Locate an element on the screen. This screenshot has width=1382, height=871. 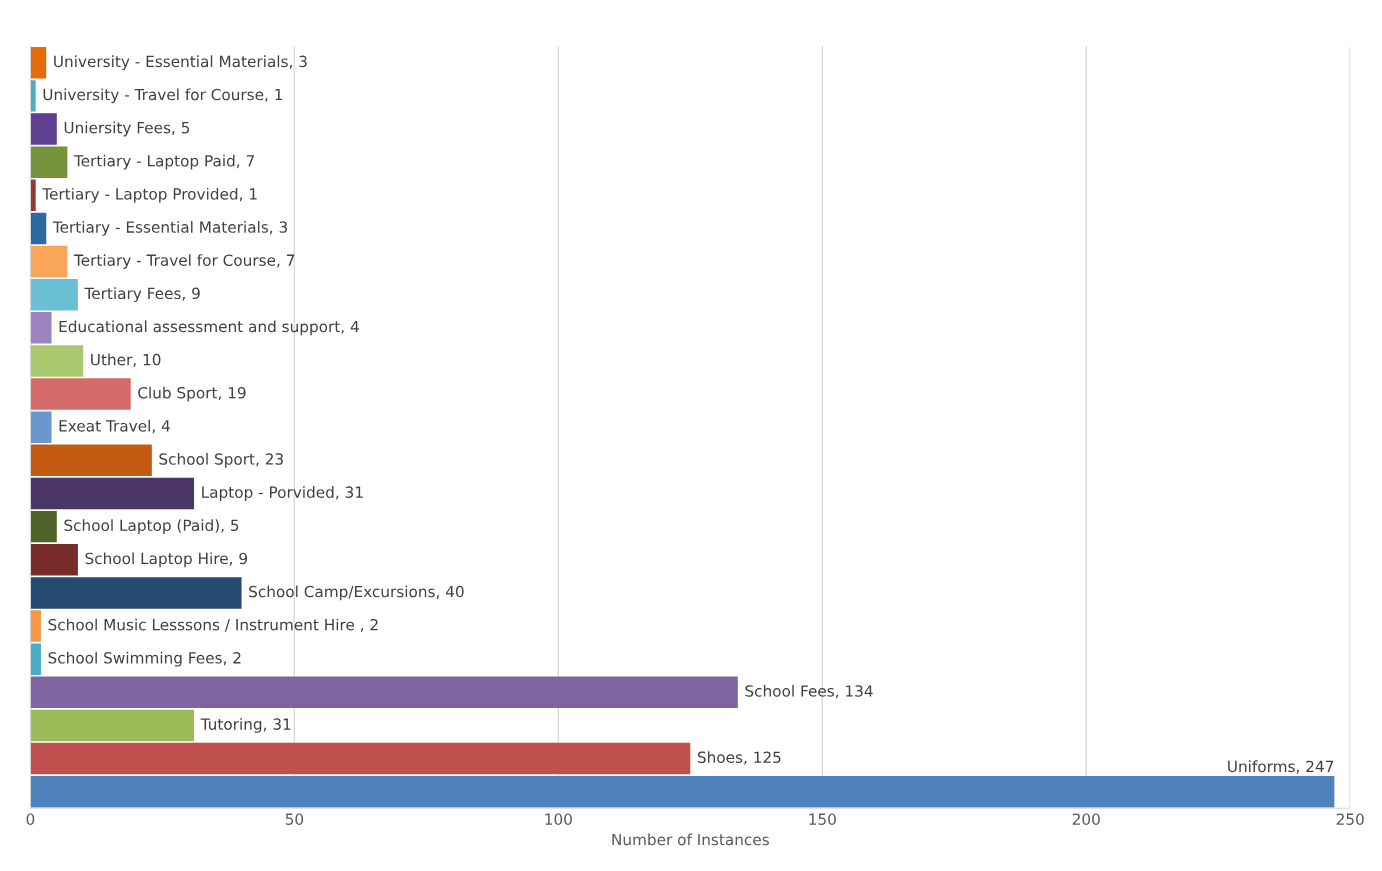
data-label: Shoes, 125 is located at coordinates (739, 758).